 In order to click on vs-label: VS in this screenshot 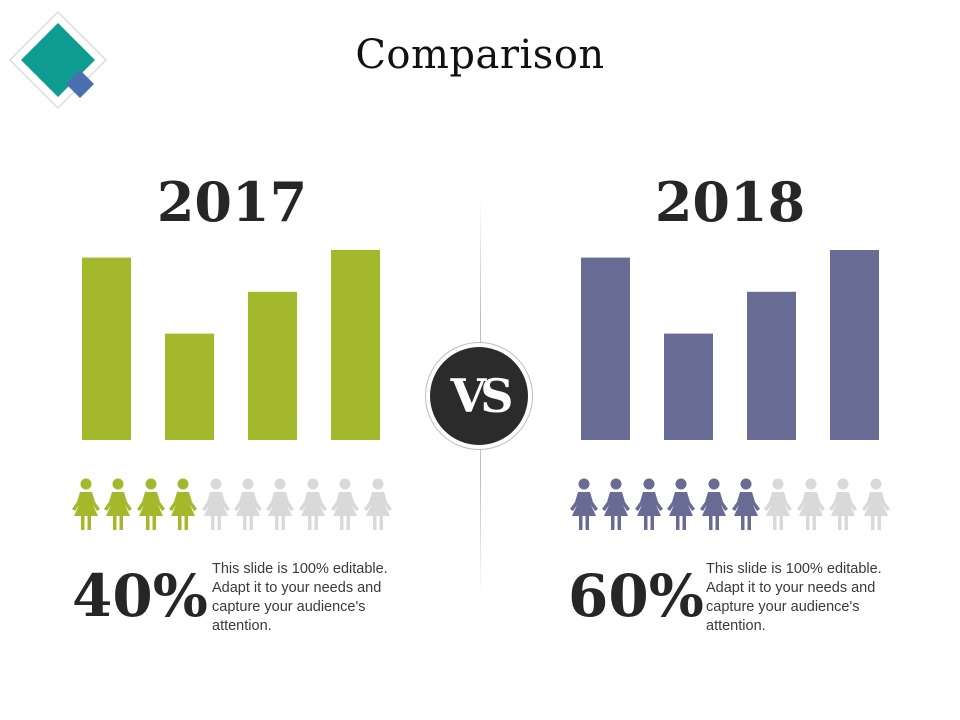, I will do `click(479, 396)`.